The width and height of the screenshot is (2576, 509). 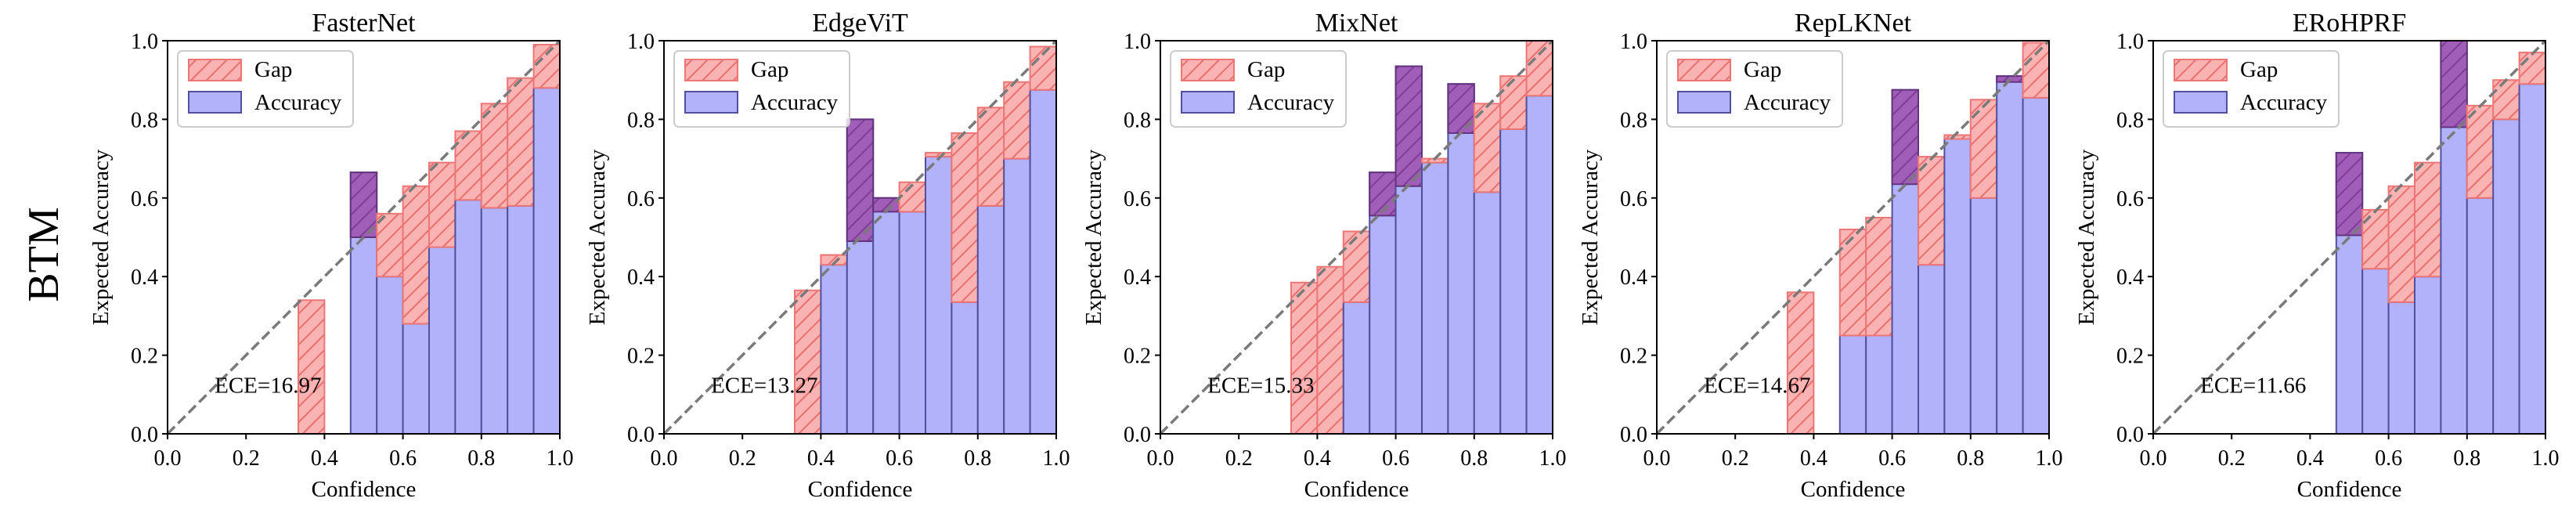 I want to click on ece-label: ECE=14.67, so click(x=1757, y=385).